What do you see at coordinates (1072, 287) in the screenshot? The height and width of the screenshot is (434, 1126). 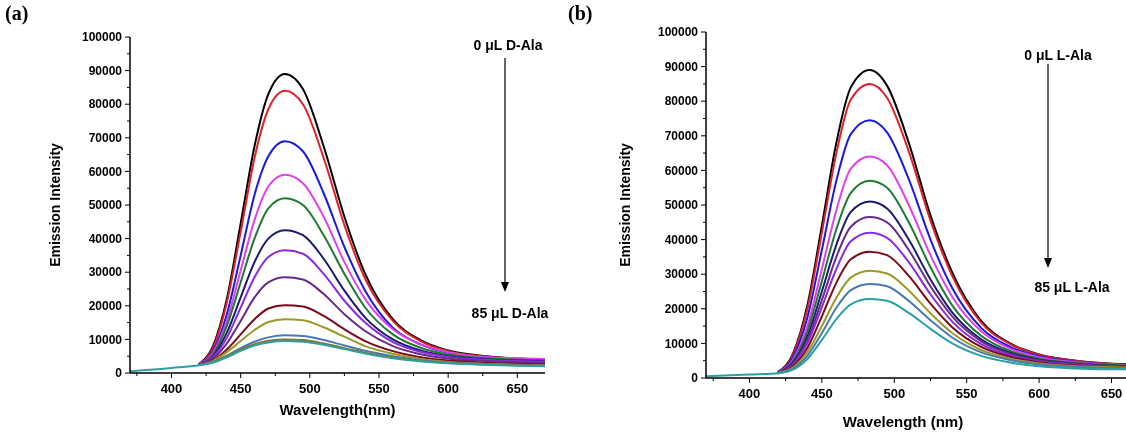 I see `annotation: 85 μL L-Ala` at bounding box center [1072, 287].